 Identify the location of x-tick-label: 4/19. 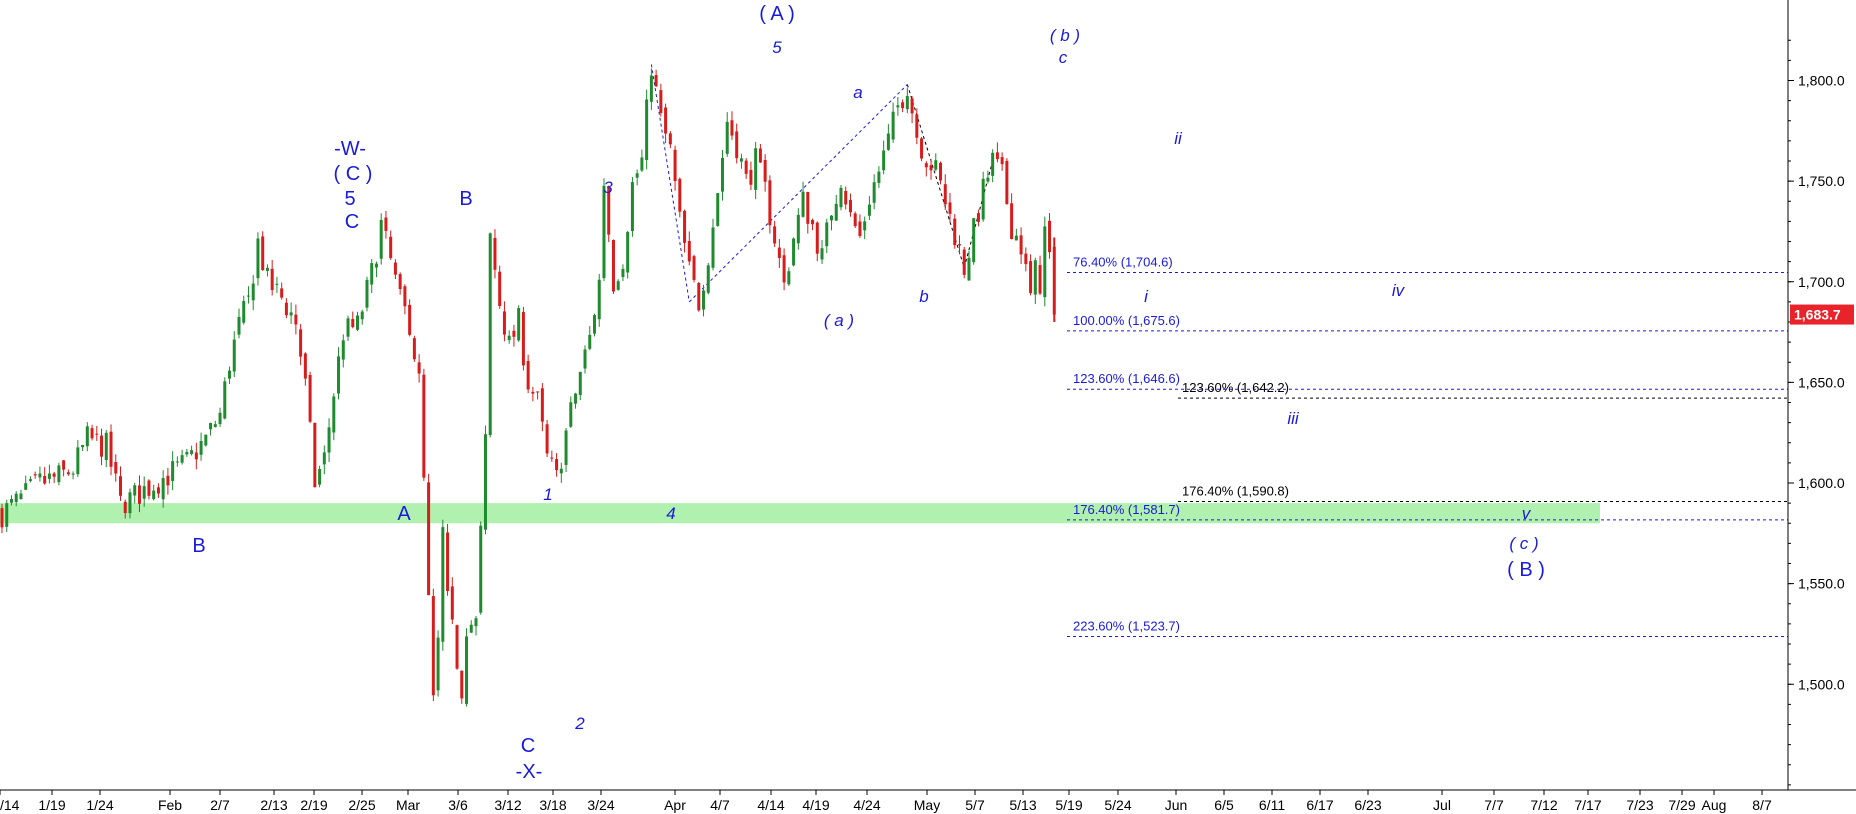
(815, 805).